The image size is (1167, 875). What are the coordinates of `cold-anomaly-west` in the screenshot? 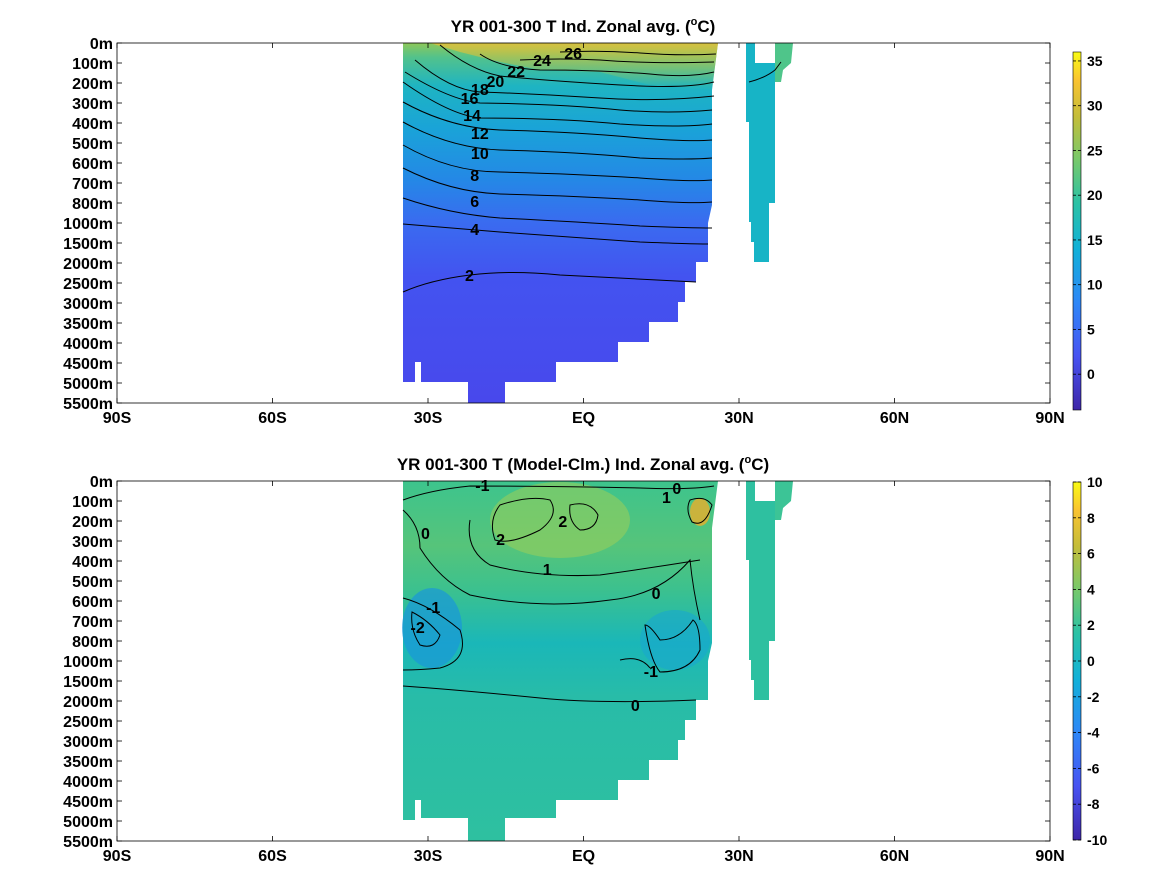 It's located at (432, 628).